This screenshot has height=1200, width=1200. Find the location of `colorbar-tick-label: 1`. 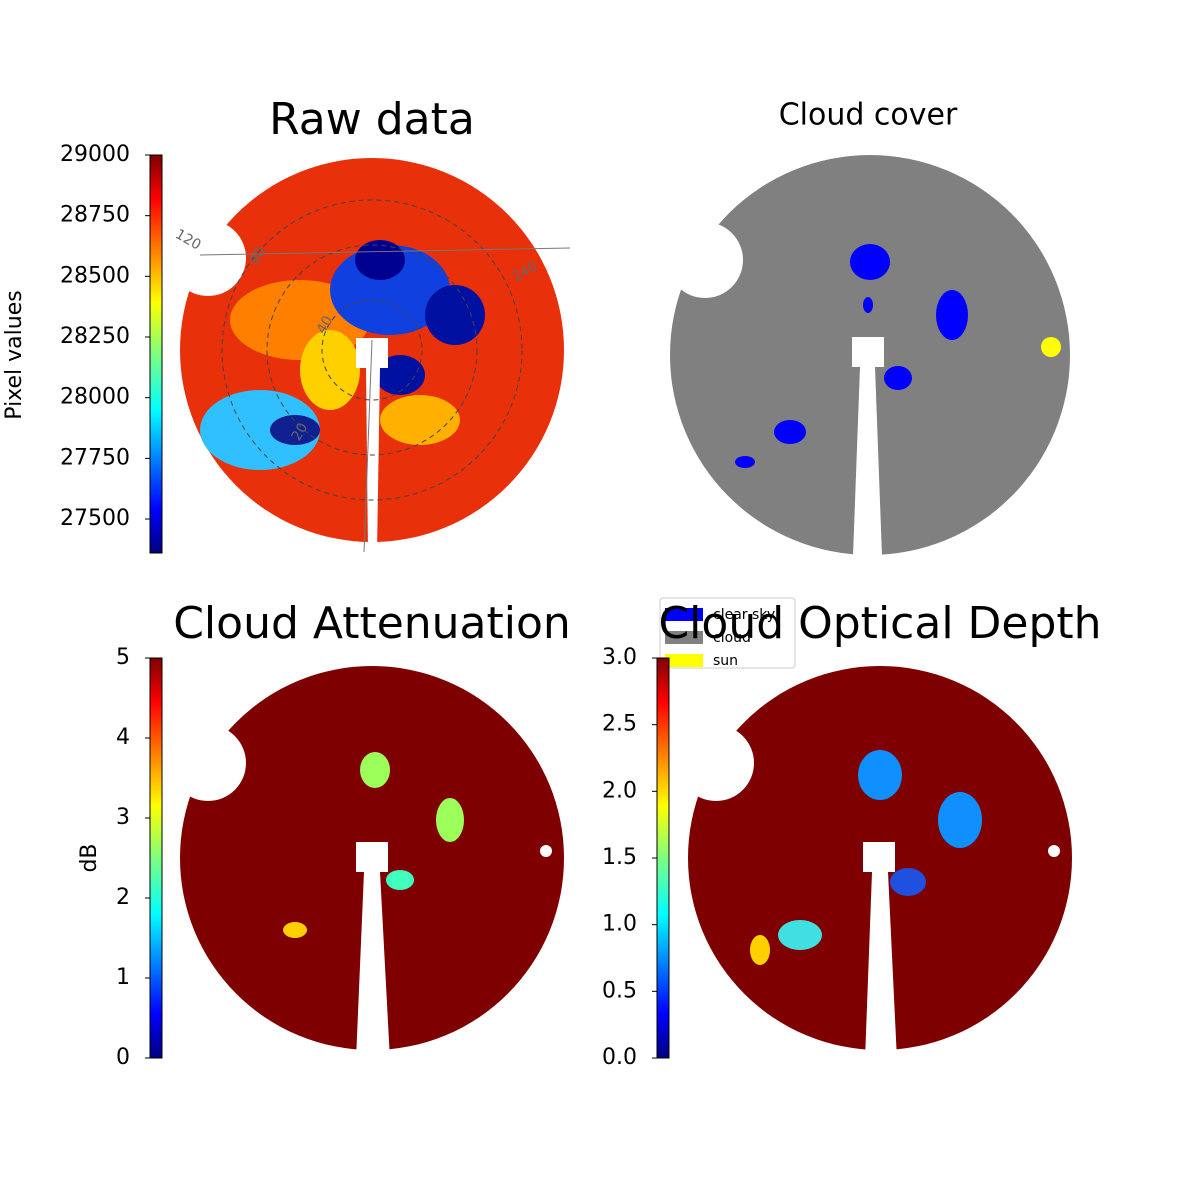

colorbar-tick-label: 1 is located at coordinates (123, 977).